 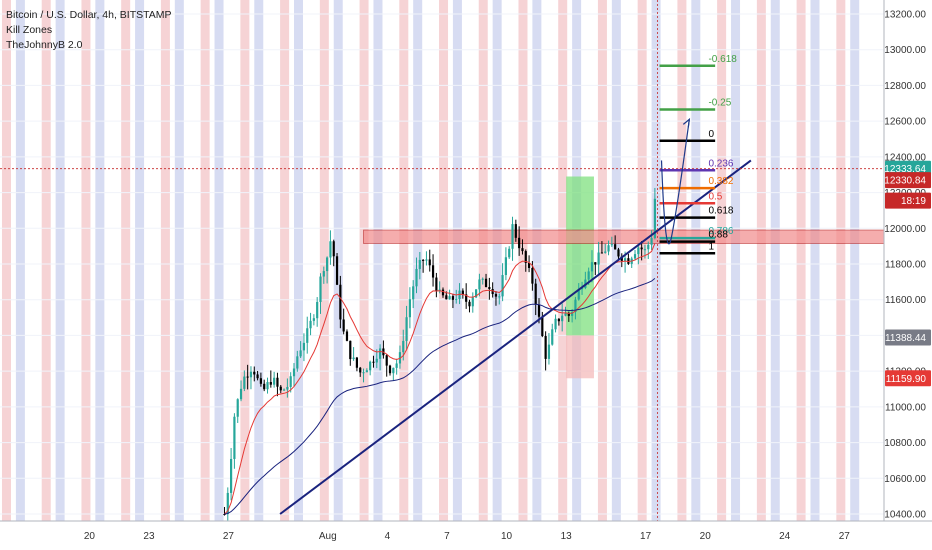 I want to click on symbol-title: Bitcoin / U.S. Dollar, 4h, BITSTAMP, so click(x=89, y=15).